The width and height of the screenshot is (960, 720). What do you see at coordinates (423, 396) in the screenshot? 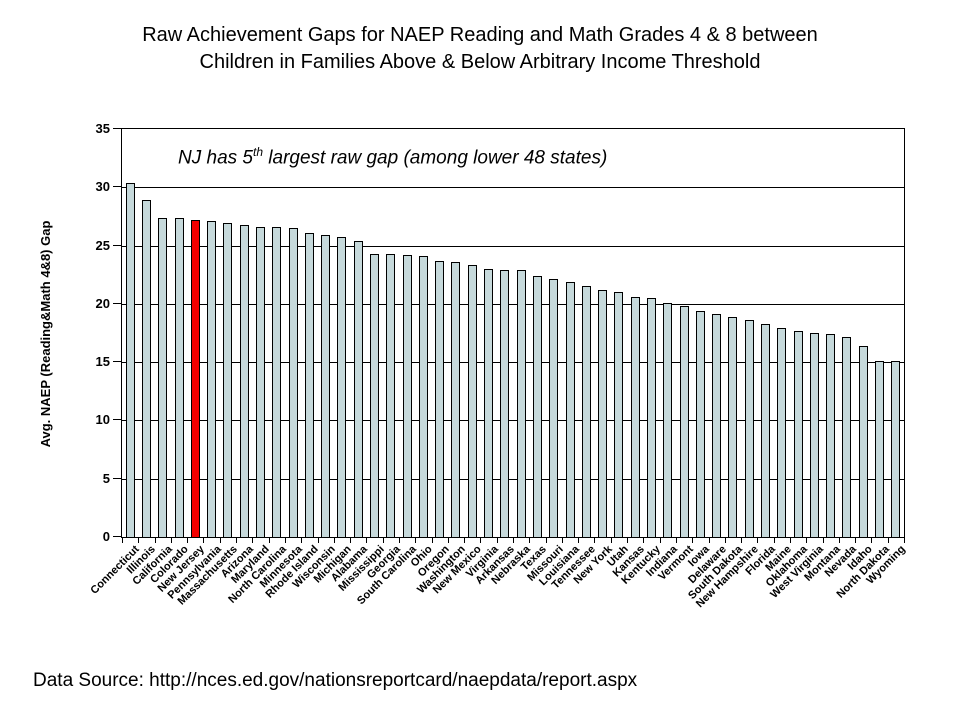
I see `bar-ohio` at bounding box center [423, 396].